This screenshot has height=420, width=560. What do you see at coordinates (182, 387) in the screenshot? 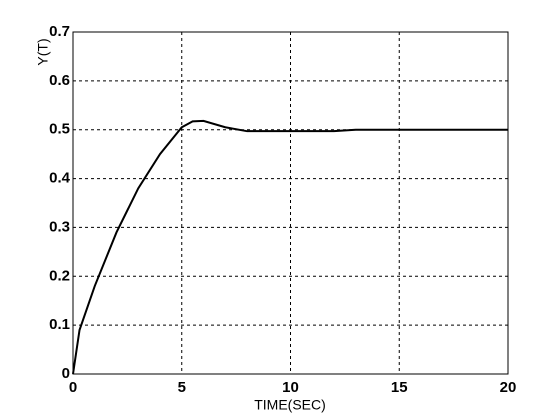
I see `x-tick-label: 5` at bounding box center [182, 387].